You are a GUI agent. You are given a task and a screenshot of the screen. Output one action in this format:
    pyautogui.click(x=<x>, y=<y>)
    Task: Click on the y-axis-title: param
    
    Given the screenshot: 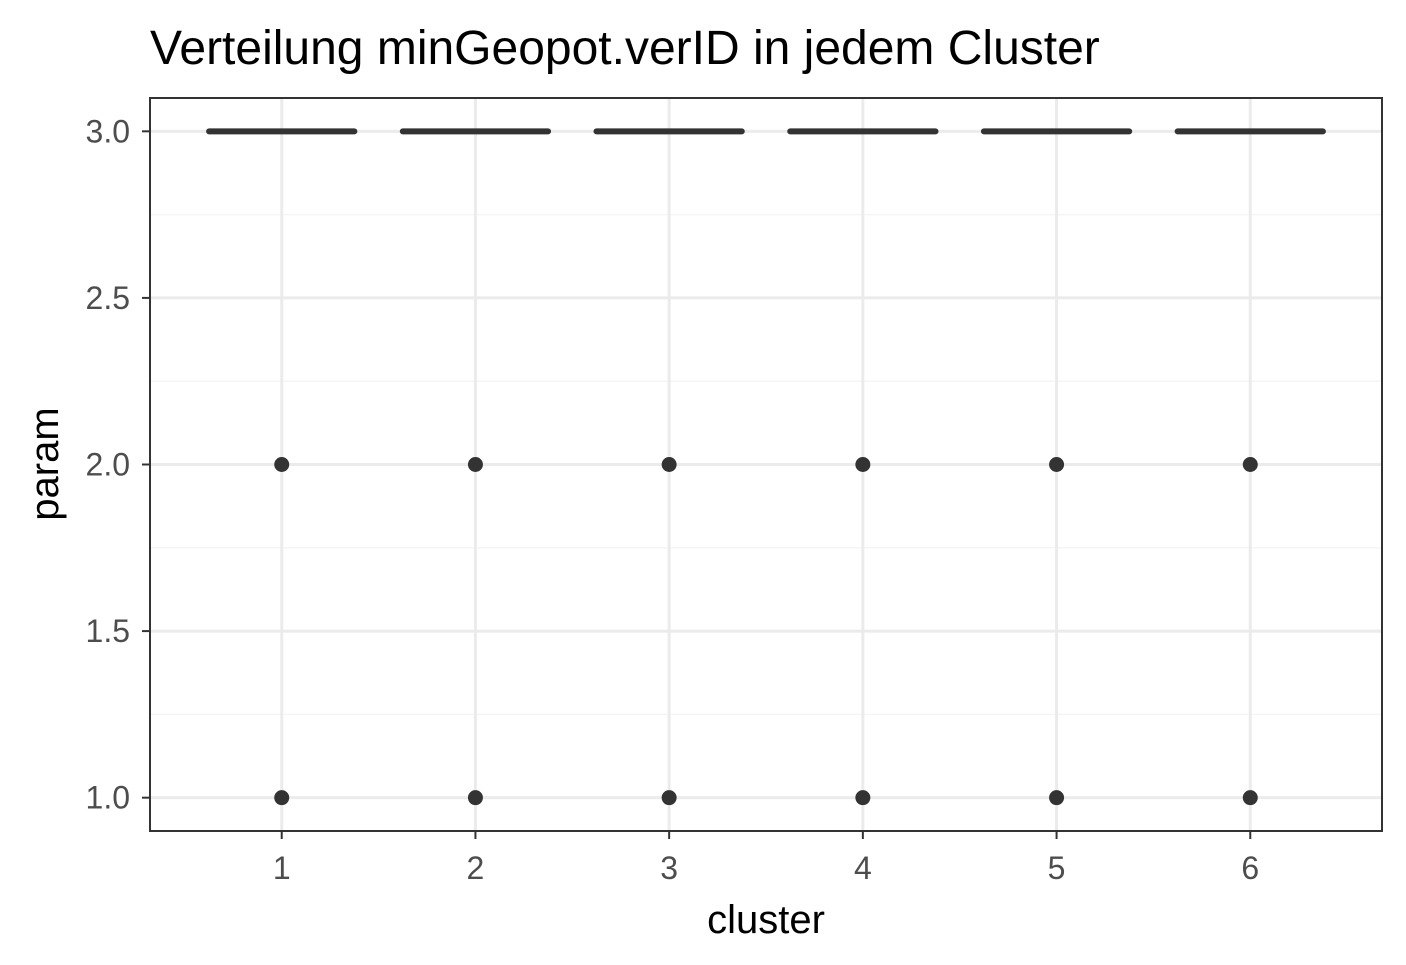 What is the action you would take?
    pyautogui.click(x=45, y=463)
    